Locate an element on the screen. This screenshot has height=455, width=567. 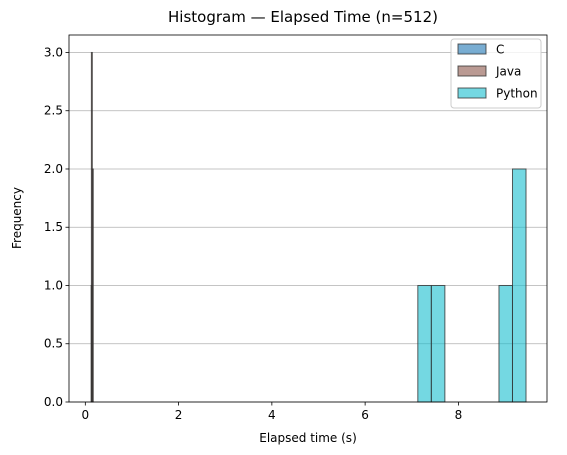
y-axis-label: Frequency is located at coordinates (17, 218).